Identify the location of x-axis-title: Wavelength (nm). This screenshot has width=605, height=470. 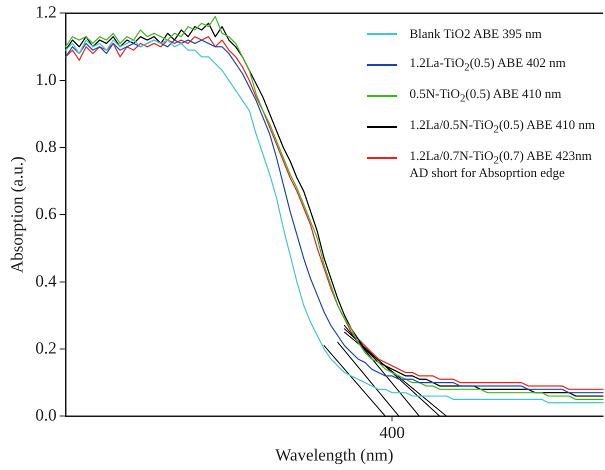
(334, 454).